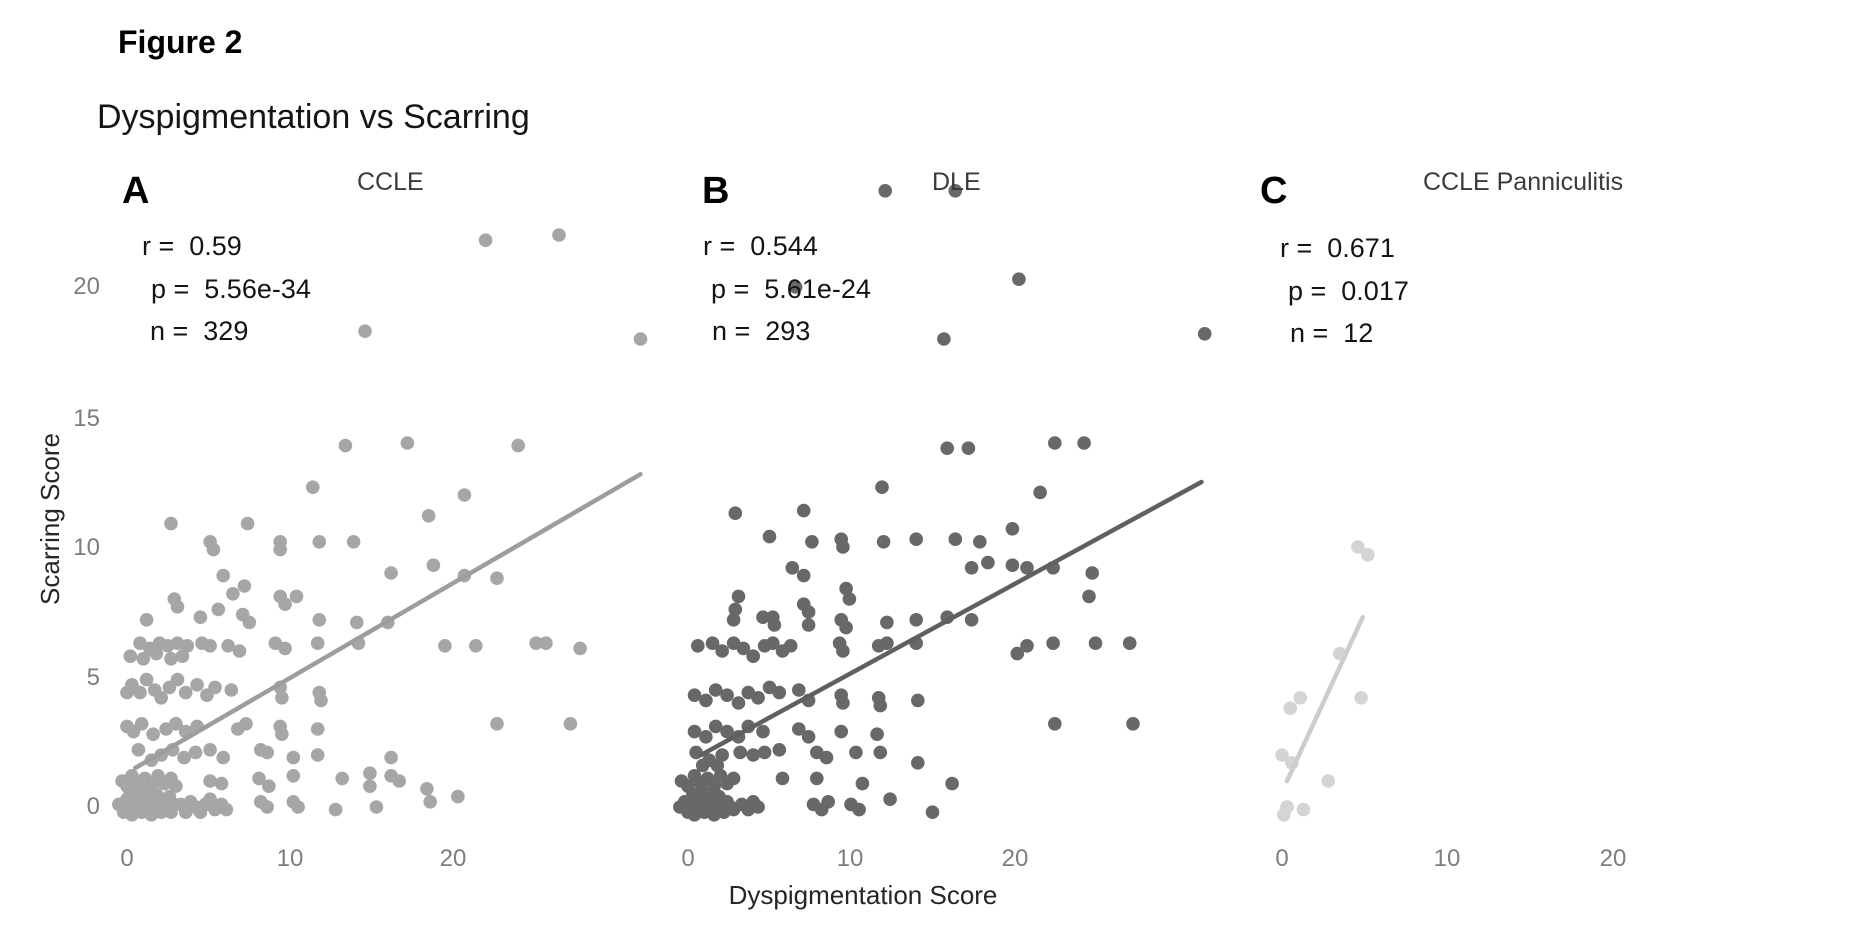  Describe the element at coordinates (1523, 182) in the screenshot. I see `panel-c-title: CCLE Panniculitis` at that location.